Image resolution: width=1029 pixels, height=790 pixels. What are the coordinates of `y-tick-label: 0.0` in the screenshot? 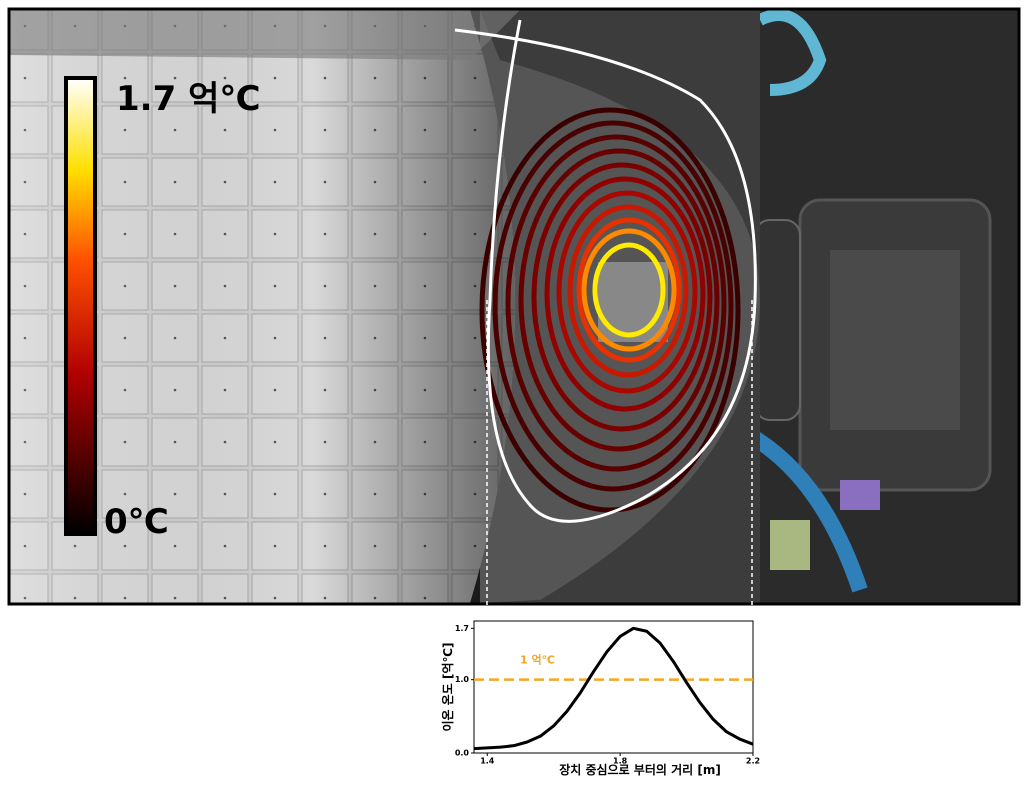 It's located at (462, 753).